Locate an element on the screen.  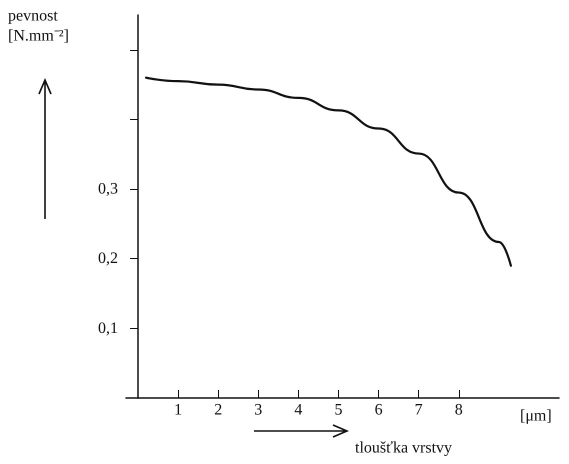
x-tick-label: 8 is located at coordinates (458, 410).